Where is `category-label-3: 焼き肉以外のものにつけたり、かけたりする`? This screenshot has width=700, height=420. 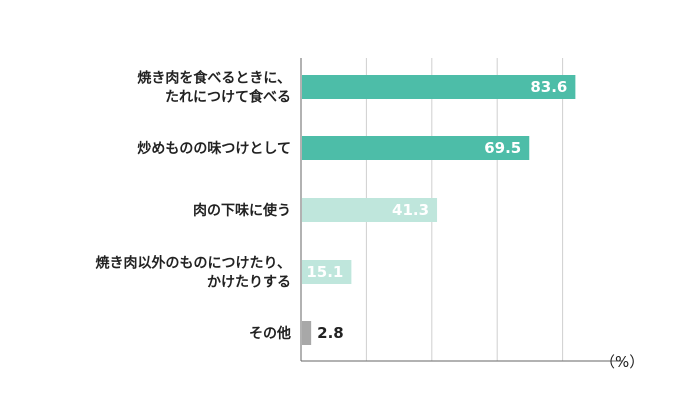 category-label-3: 焼き肉以外のものにつけたり、かけたりする is located at coordinates (193, 273).